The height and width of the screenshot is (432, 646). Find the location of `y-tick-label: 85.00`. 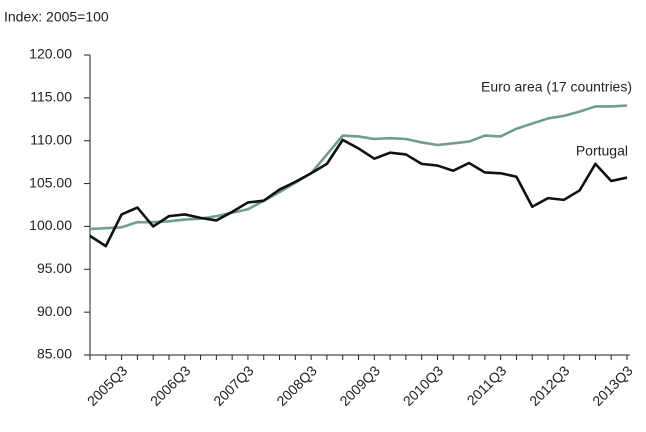

y-tick-label: 85.00 is located at coordinates (54, 354).